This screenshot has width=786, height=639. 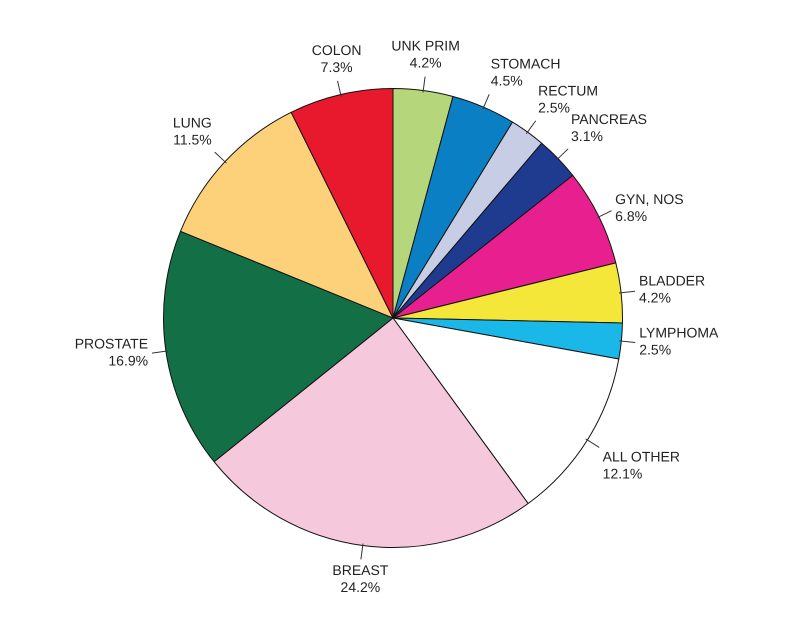 I want to click on slice-label: LYMPHOMA, so click(x=679, y=332).